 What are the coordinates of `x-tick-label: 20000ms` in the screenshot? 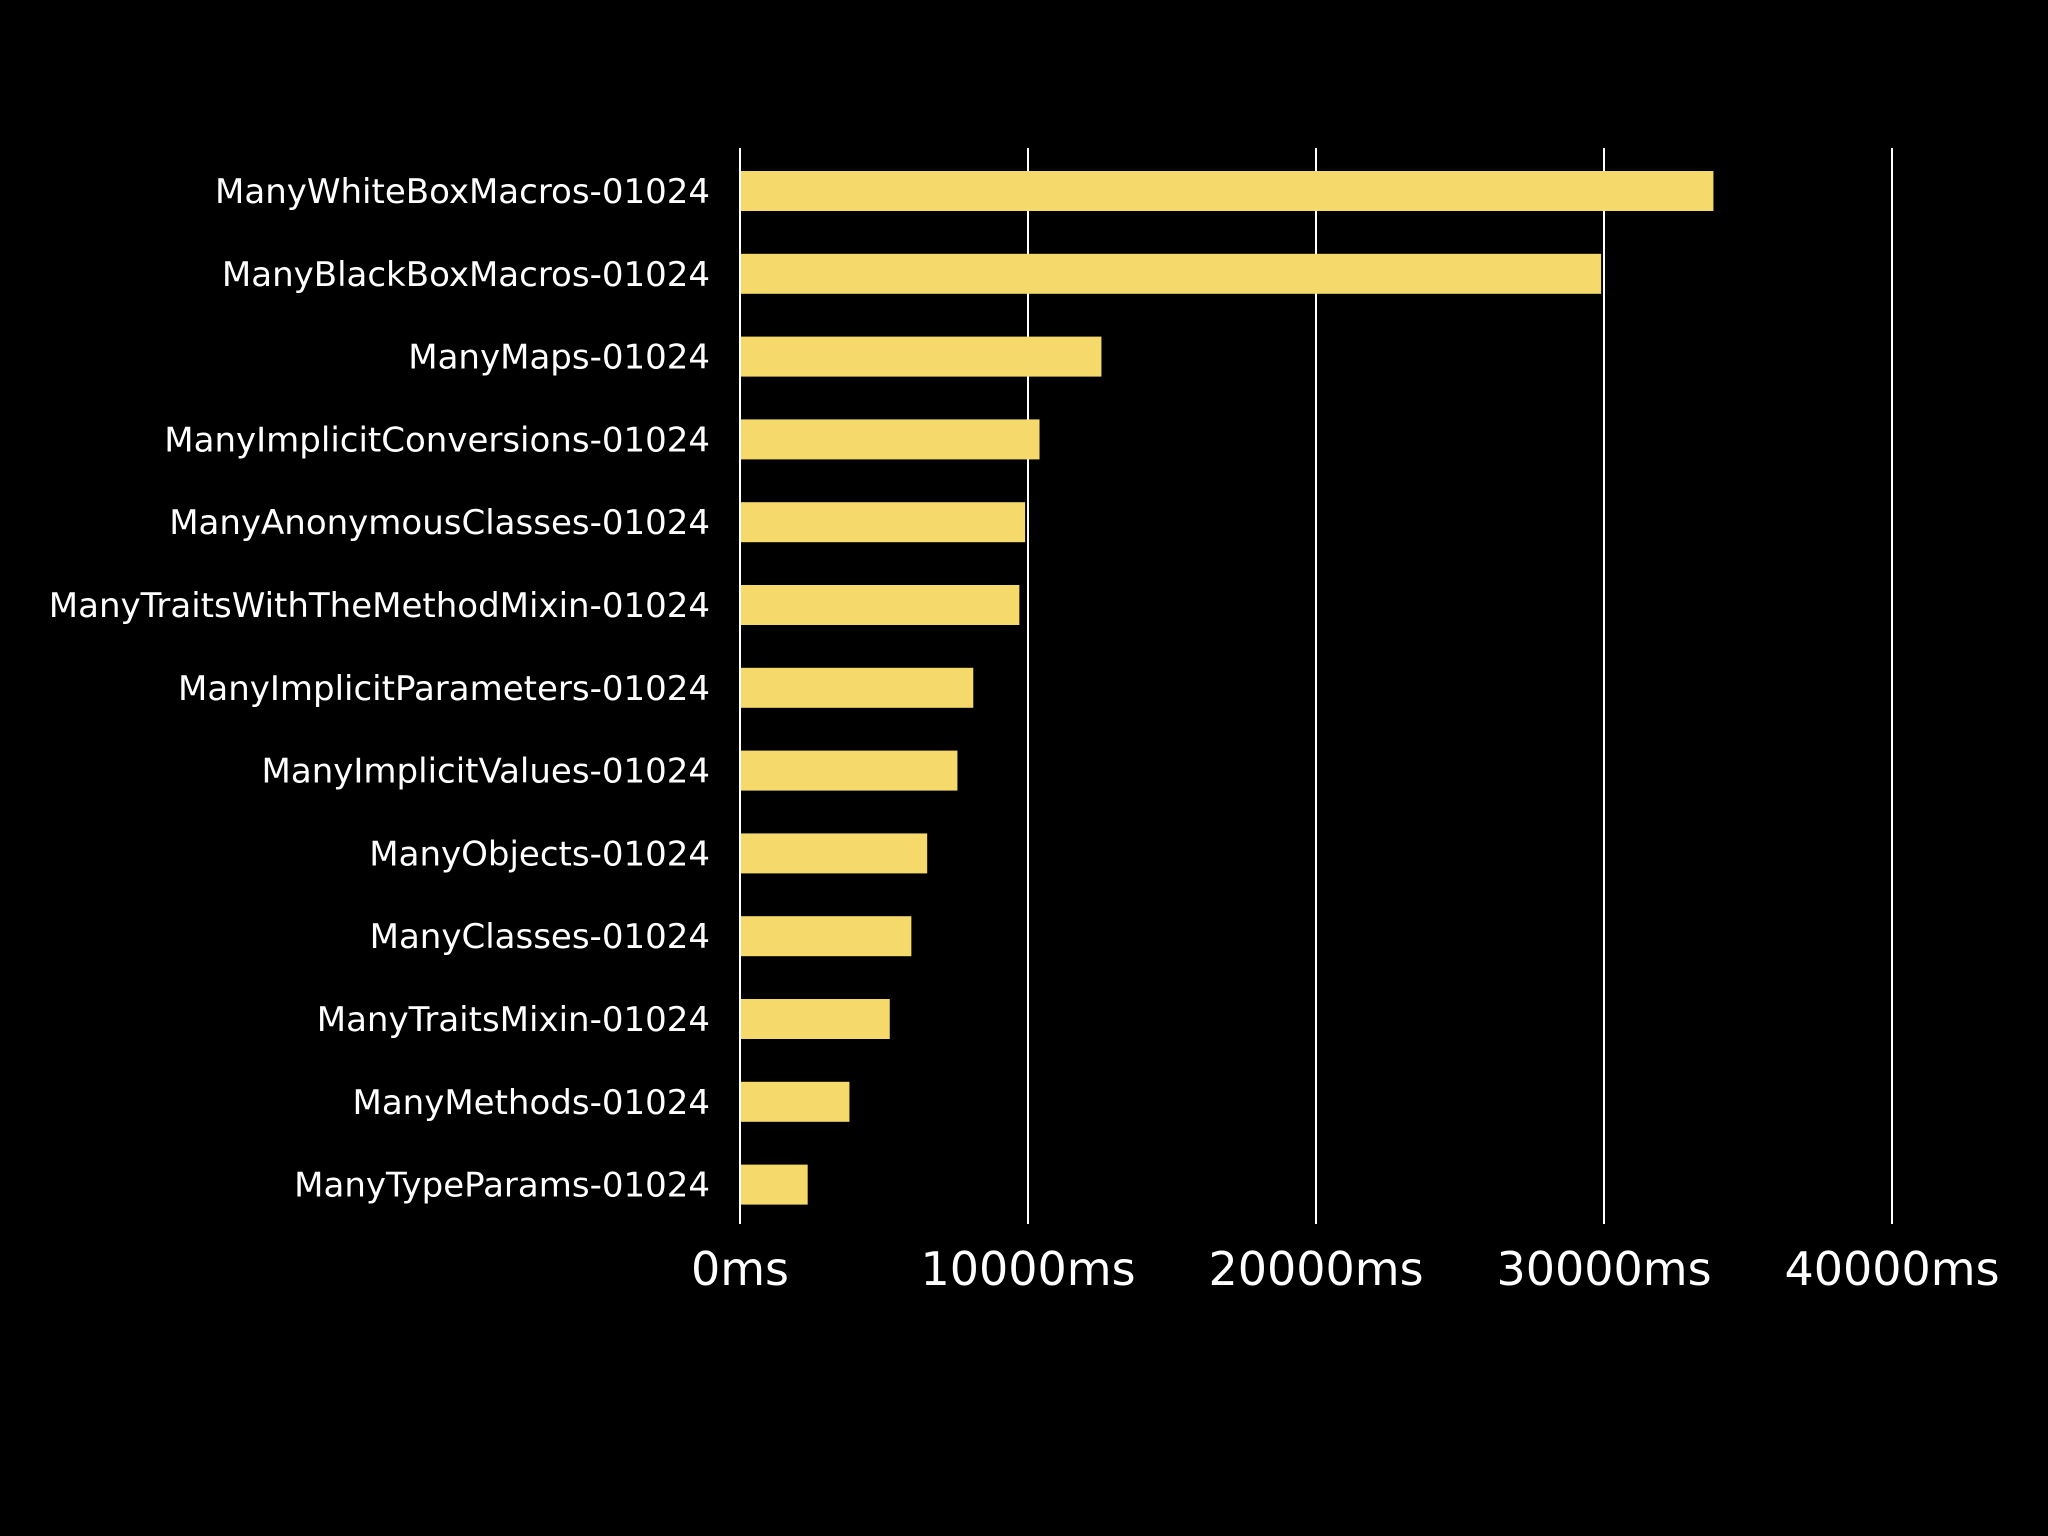 It's located at (1315, 1269).